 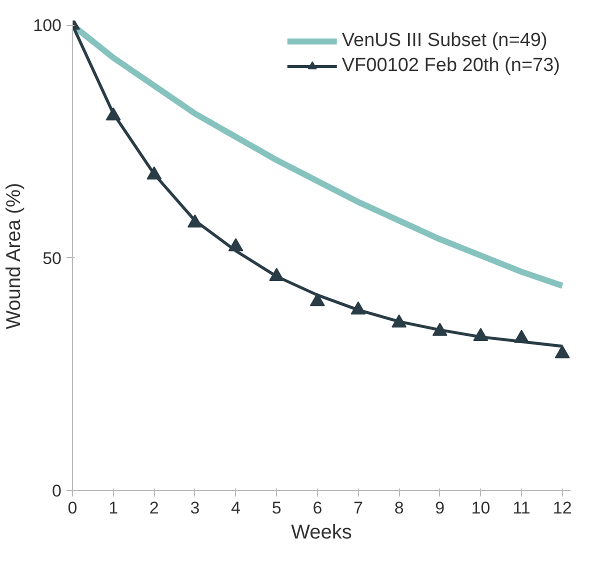 I want to click on x-tick-label: 7, so click(x=358, y=508).